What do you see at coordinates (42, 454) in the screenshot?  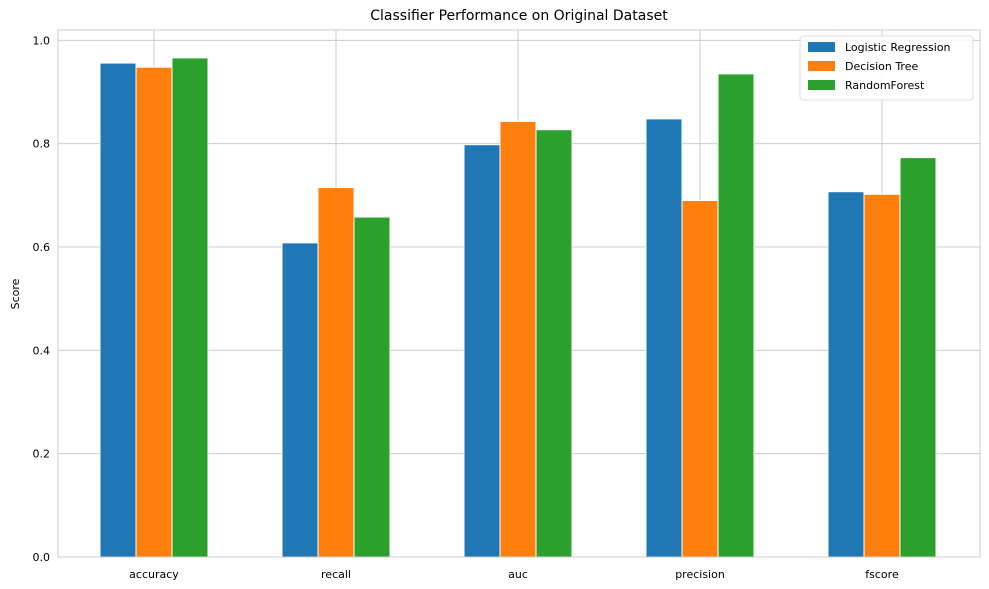 I see `y-tick-label: 0.2` at bounding box center [42, 454].